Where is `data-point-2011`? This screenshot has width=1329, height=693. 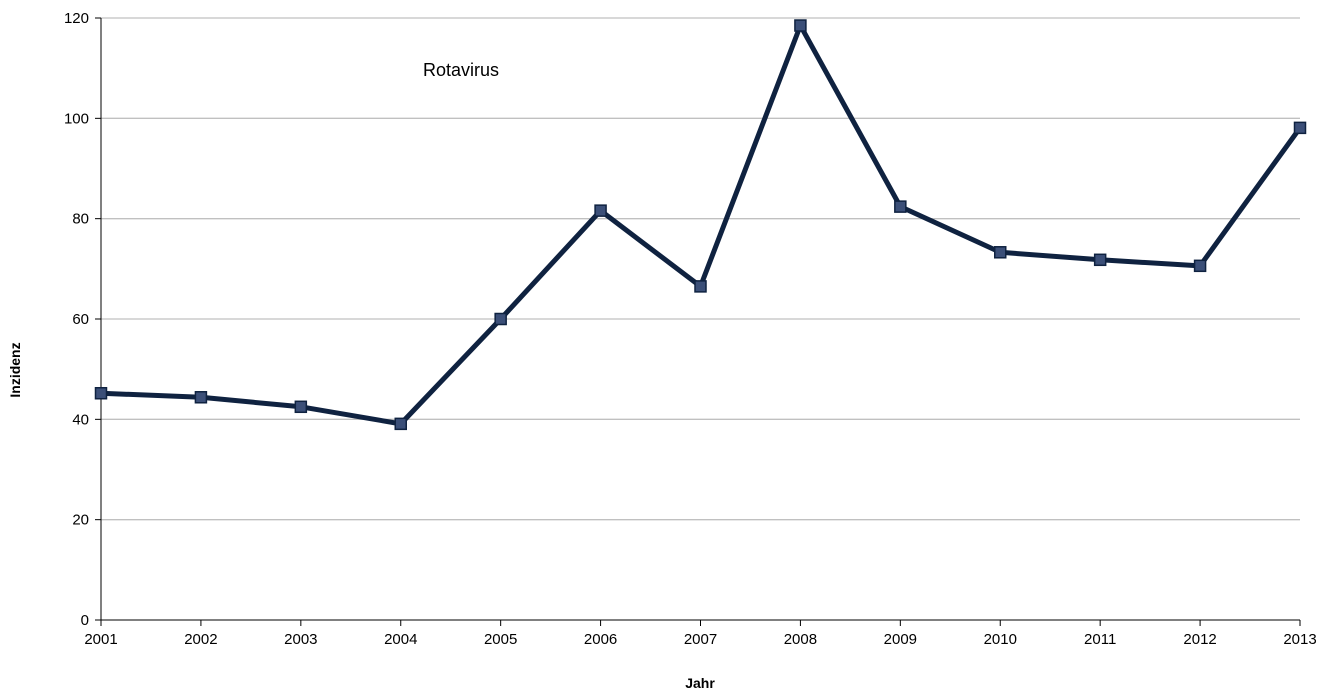
data-point-2011 is located at coordinates (1100, 260).